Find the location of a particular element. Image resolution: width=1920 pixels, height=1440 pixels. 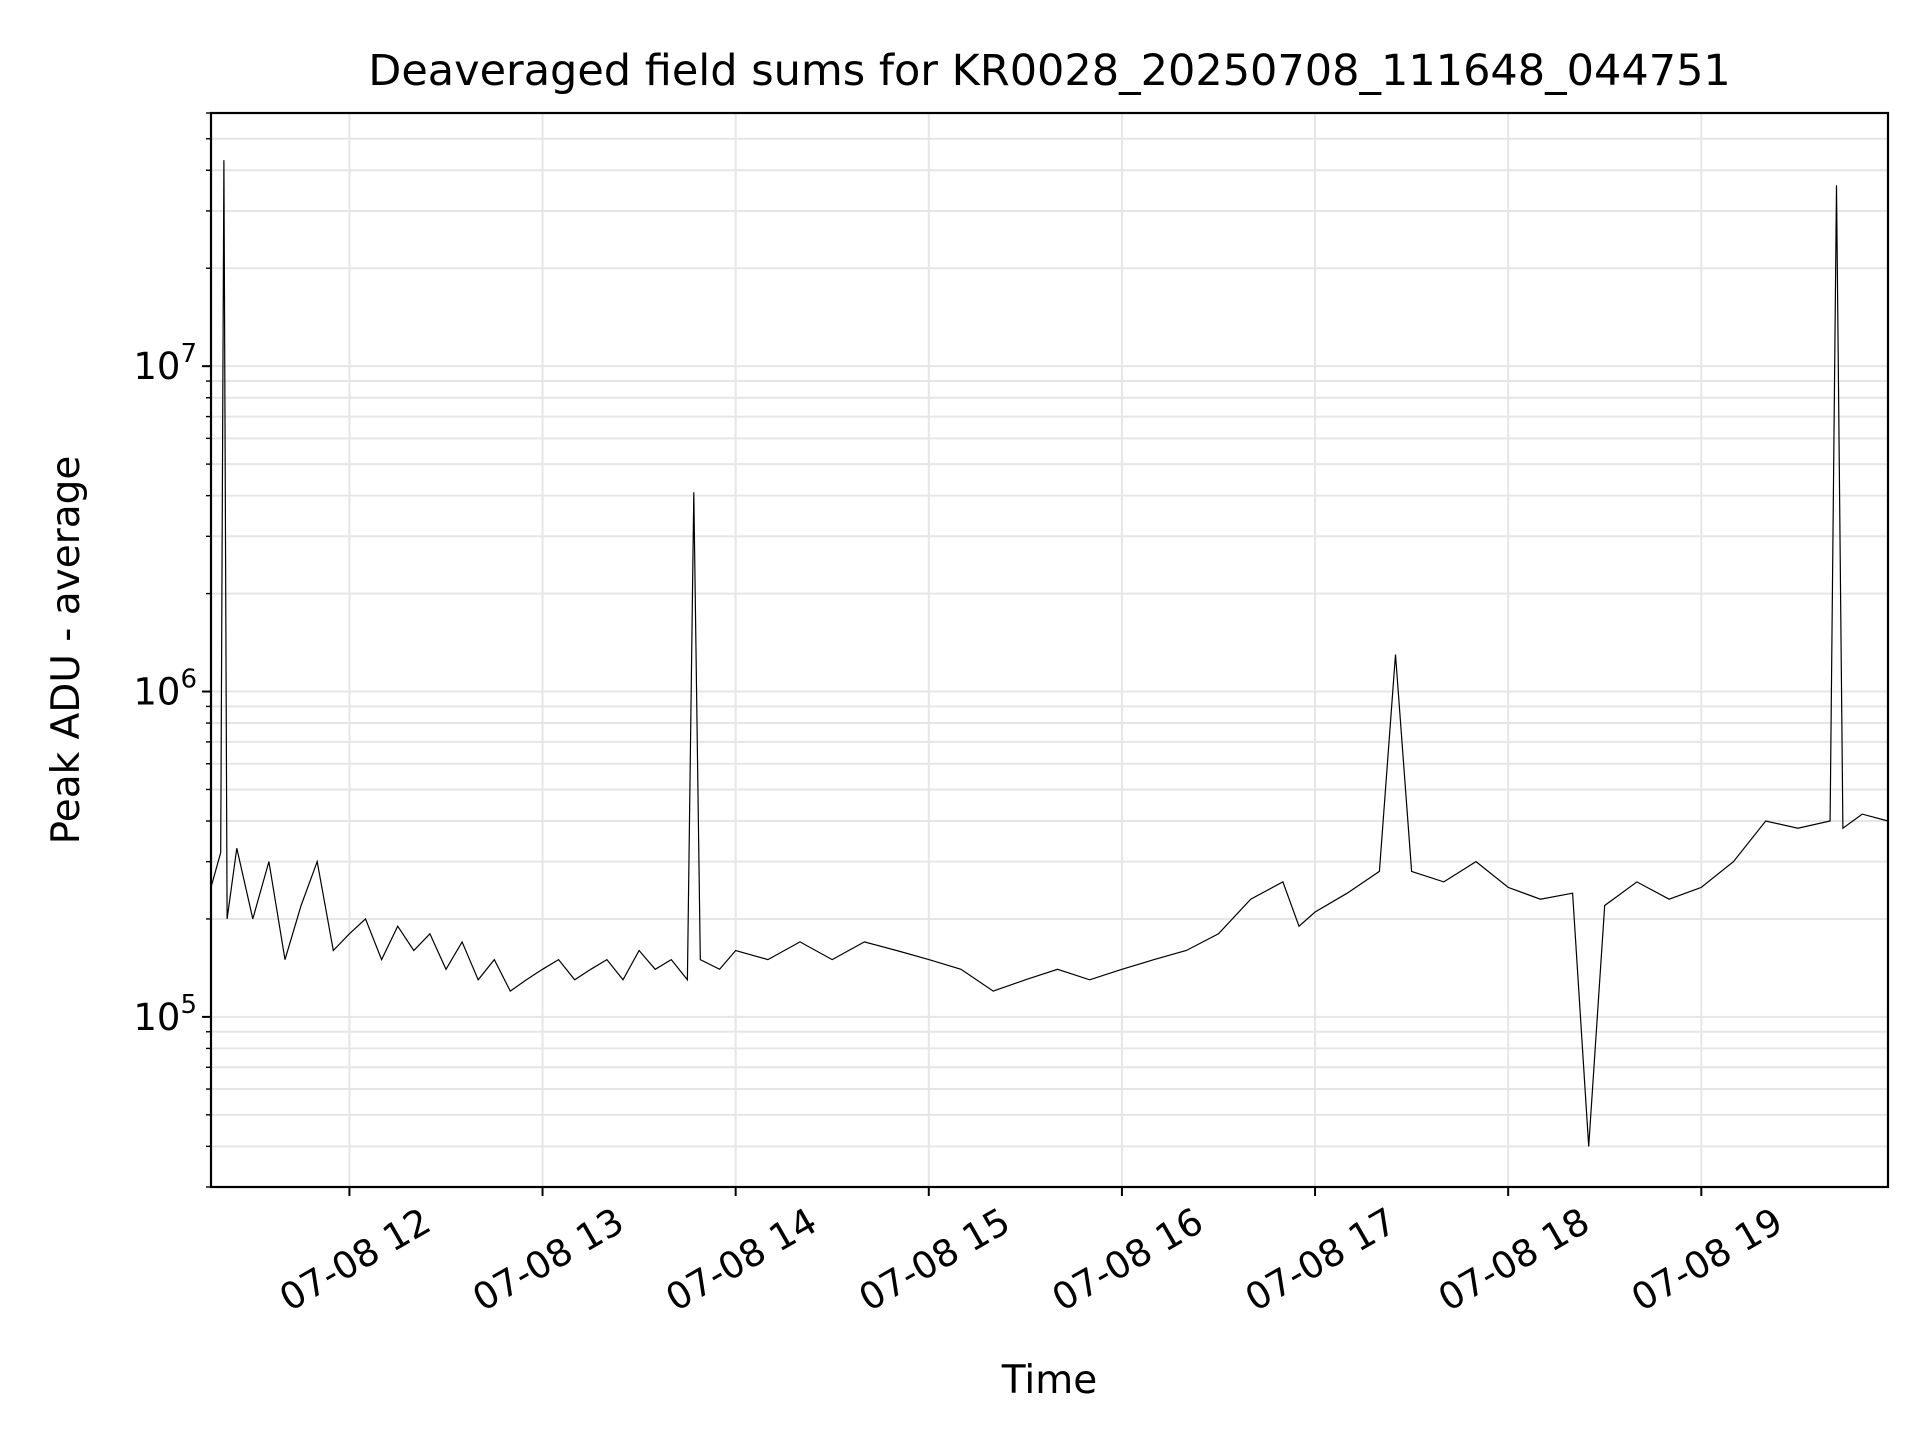

y-tick-label: 10⁷ is located at coordinates (165, 363).